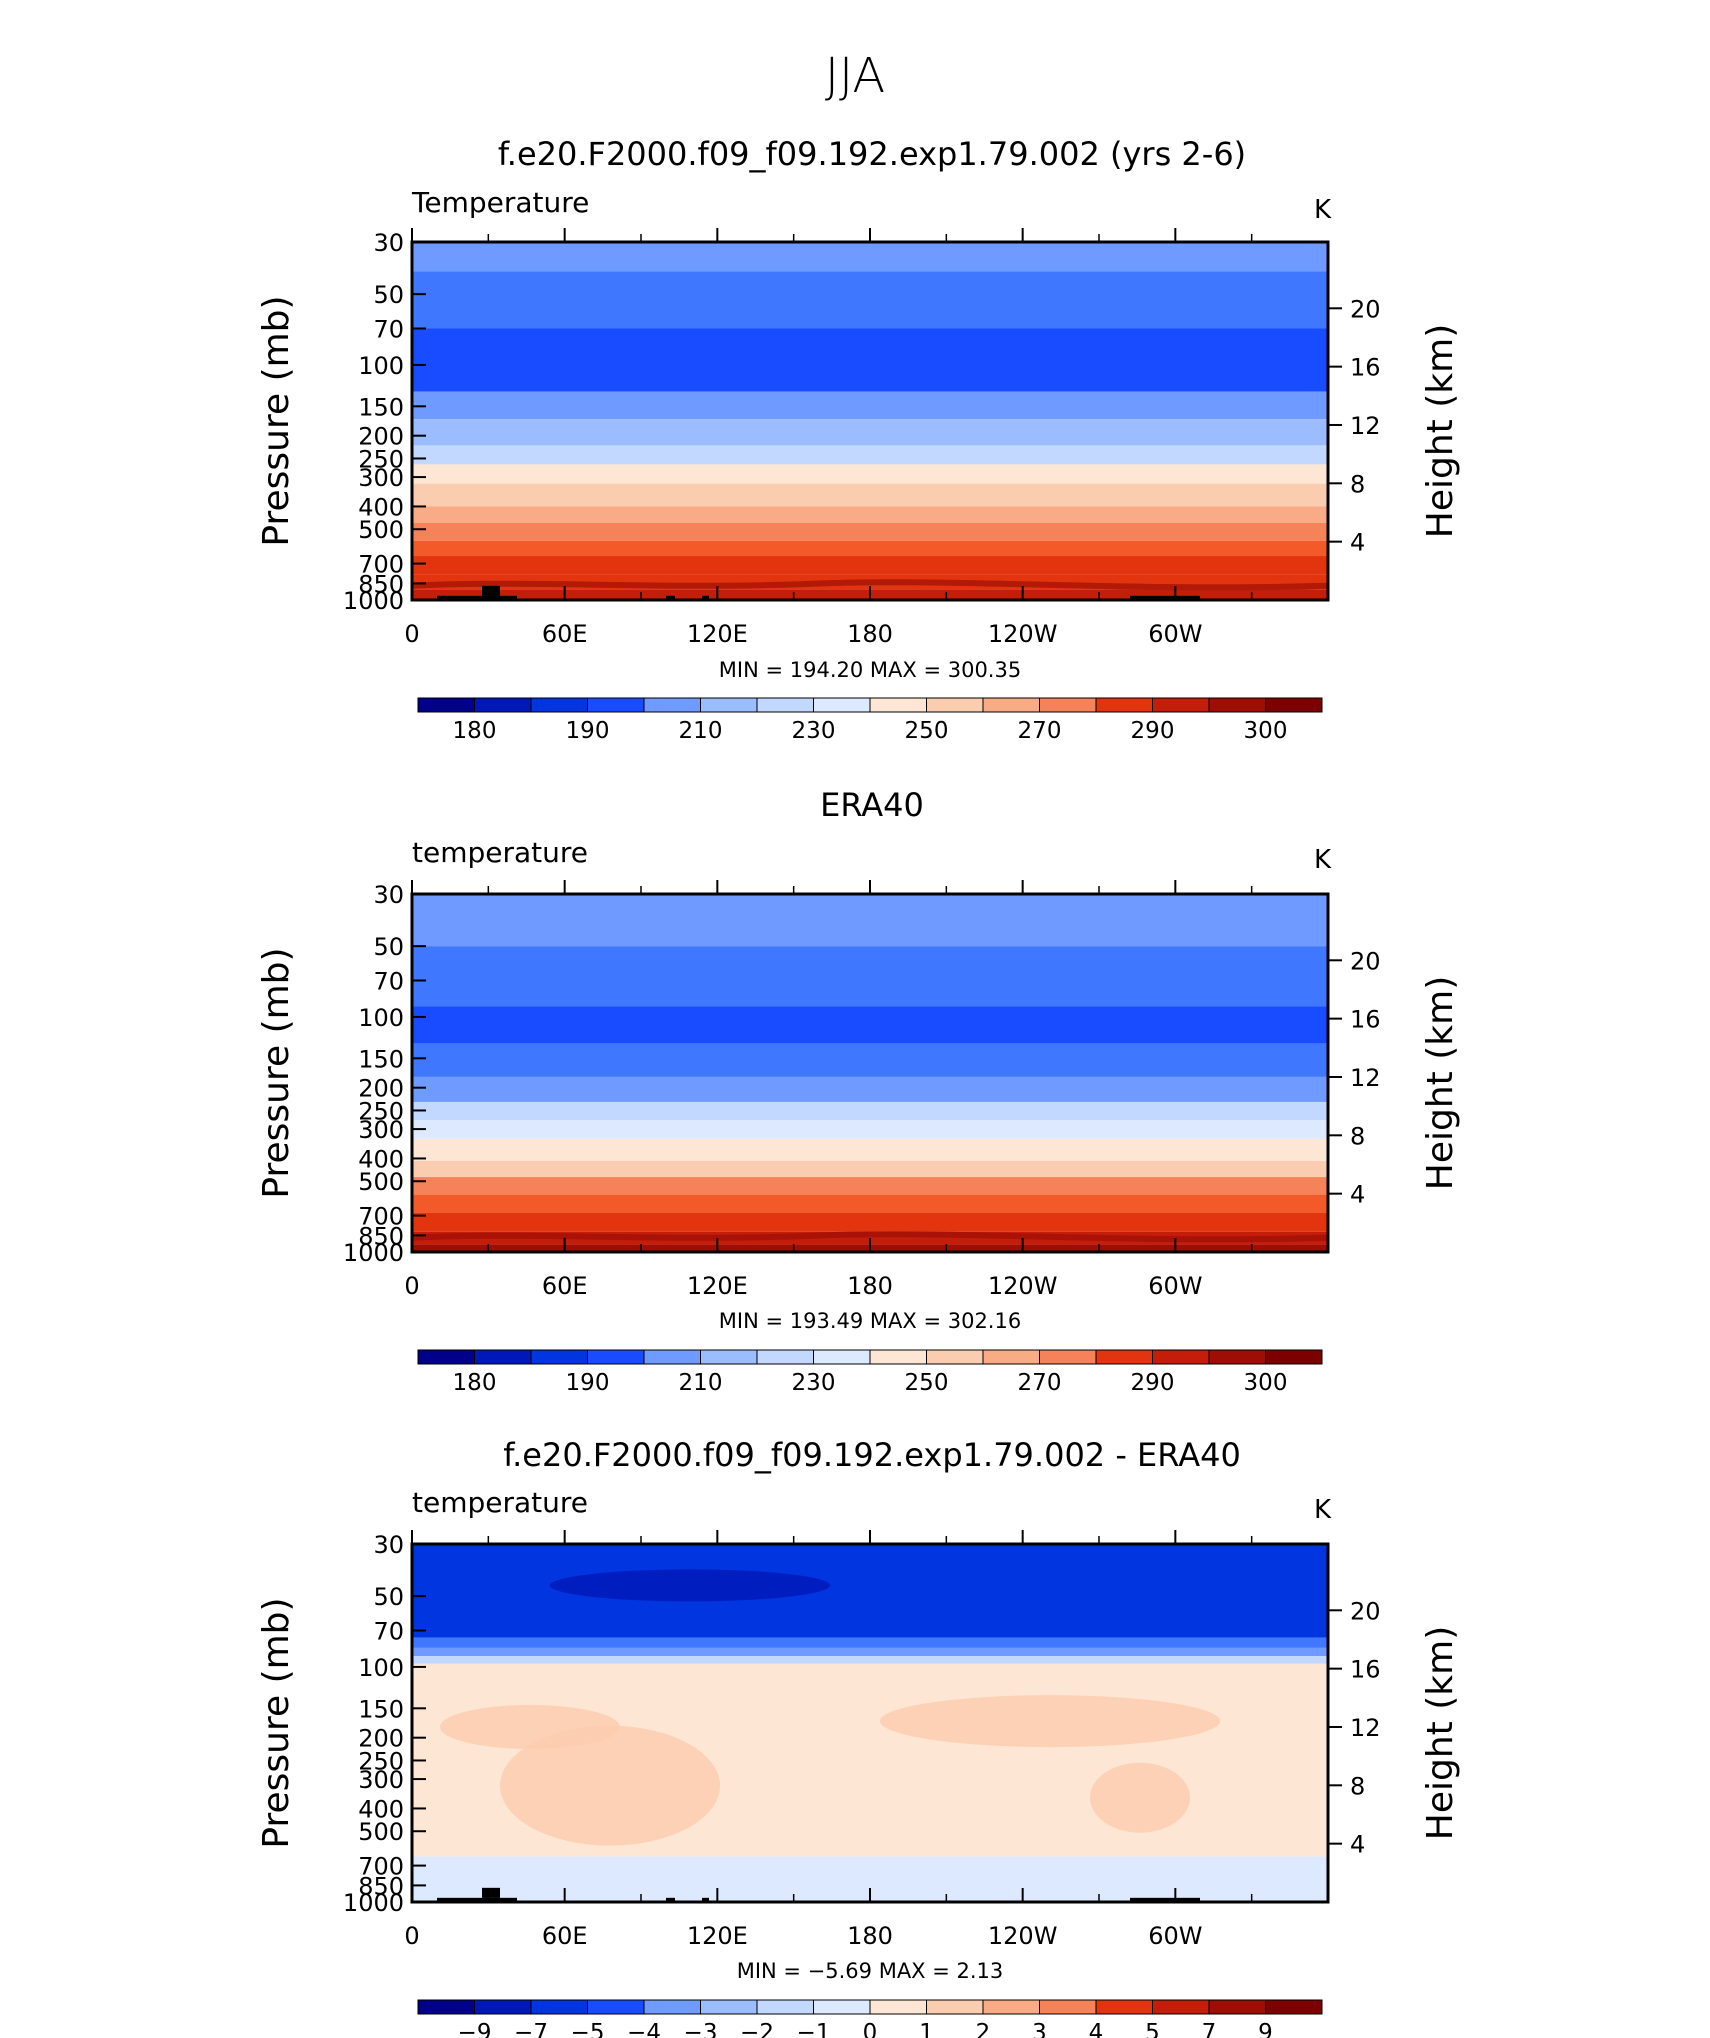 This screenshot has width=1710, height=2038. I want to click on colorbar-label: −9, so click(475, 2029).